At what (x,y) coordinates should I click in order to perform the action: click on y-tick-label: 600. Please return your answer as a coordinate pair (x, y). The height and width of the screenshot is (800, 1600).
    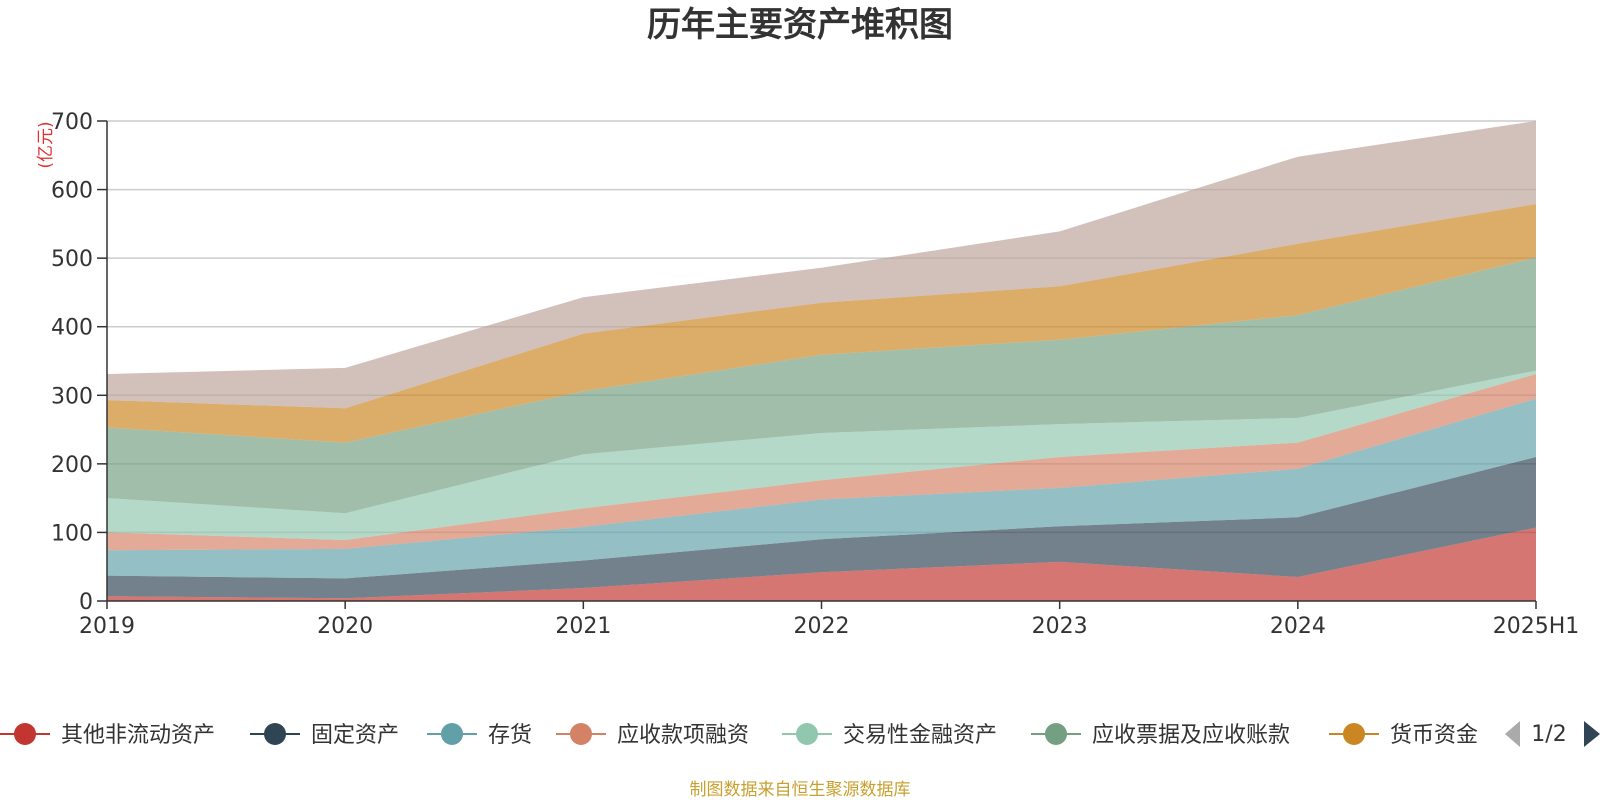
    Looking at the image, I should click on (72, 191).